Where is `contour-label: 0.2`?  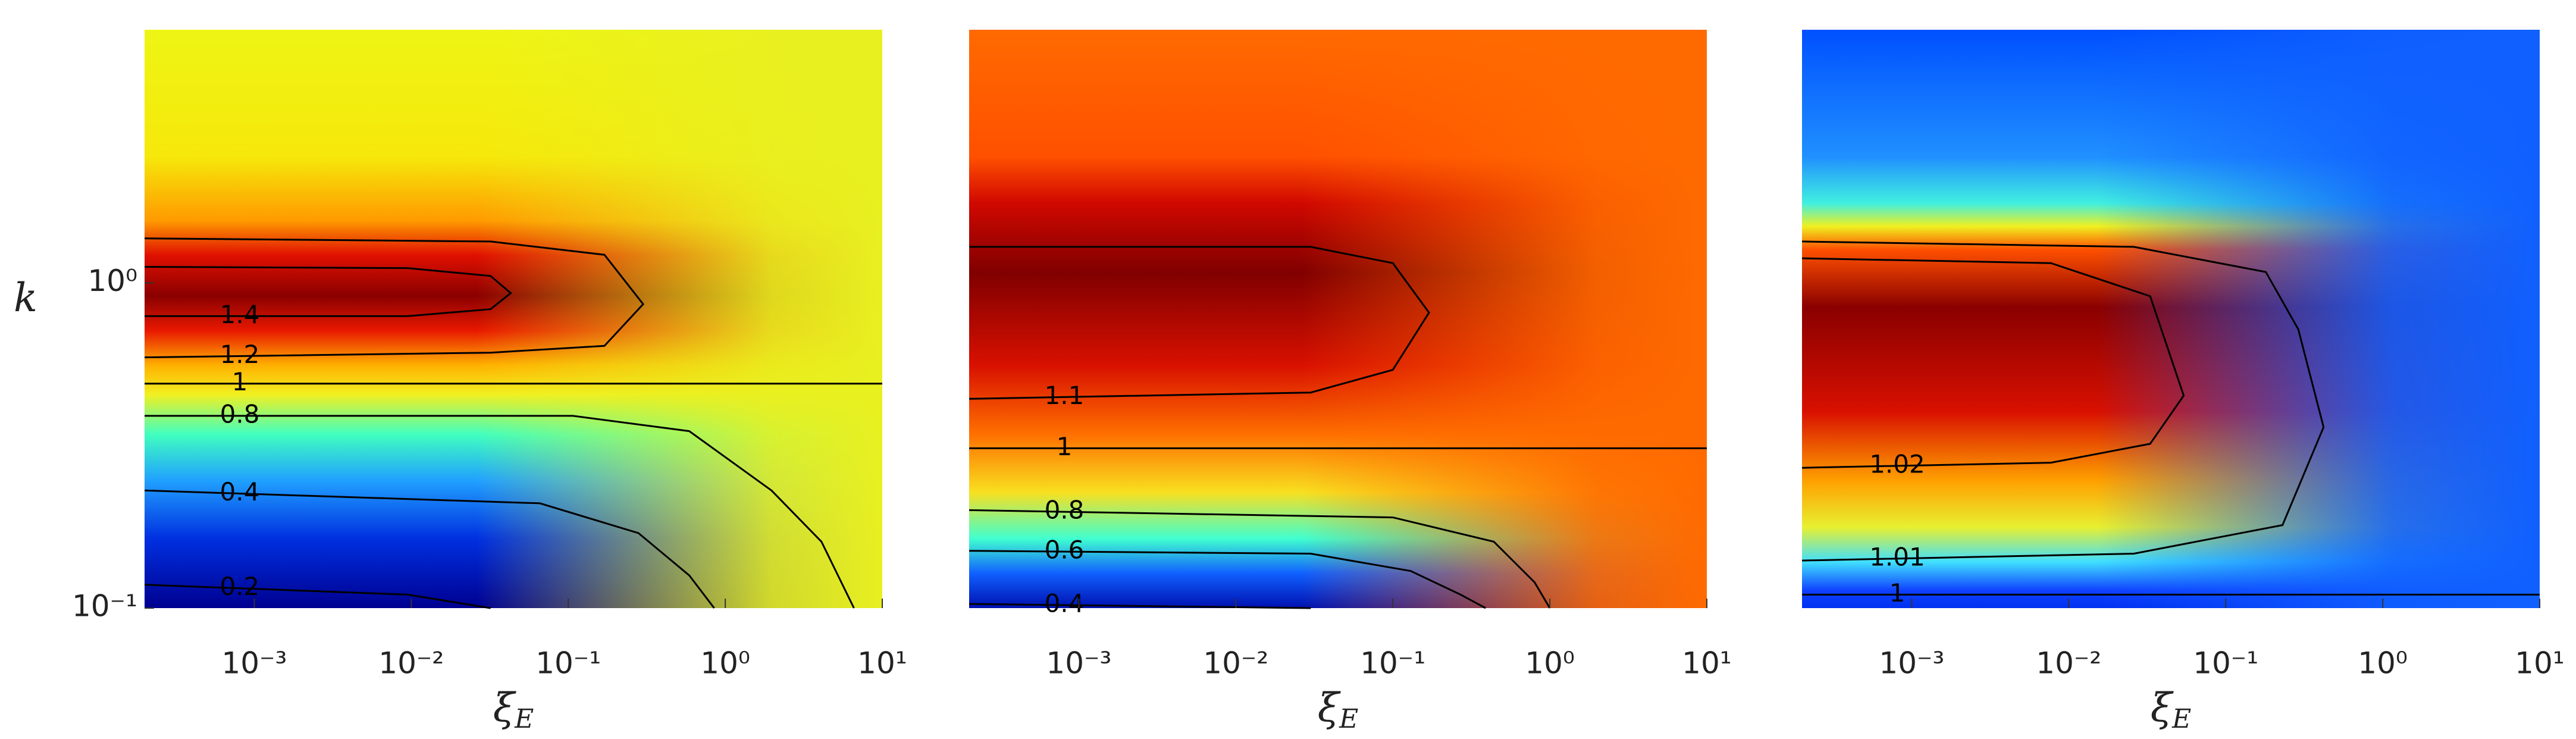
contour-label: 0.2 is located at coordinates (240, 586).